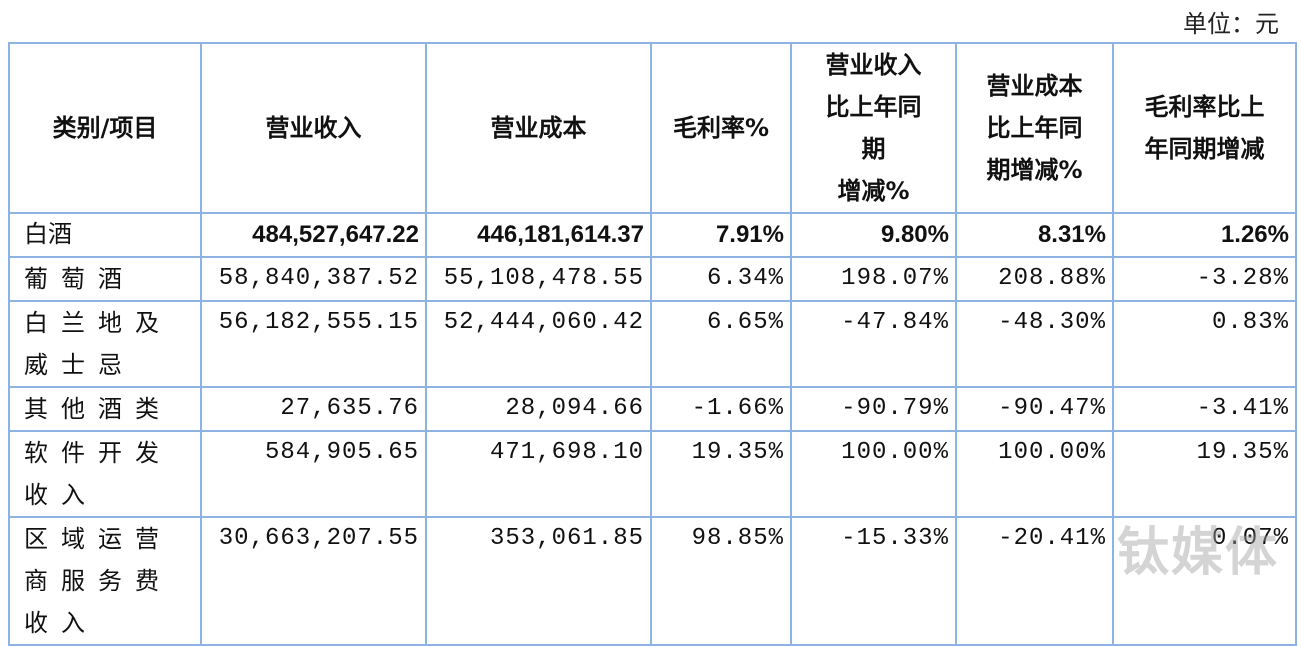  I want to click on value-cell: 9.80%, so click(873, 235).